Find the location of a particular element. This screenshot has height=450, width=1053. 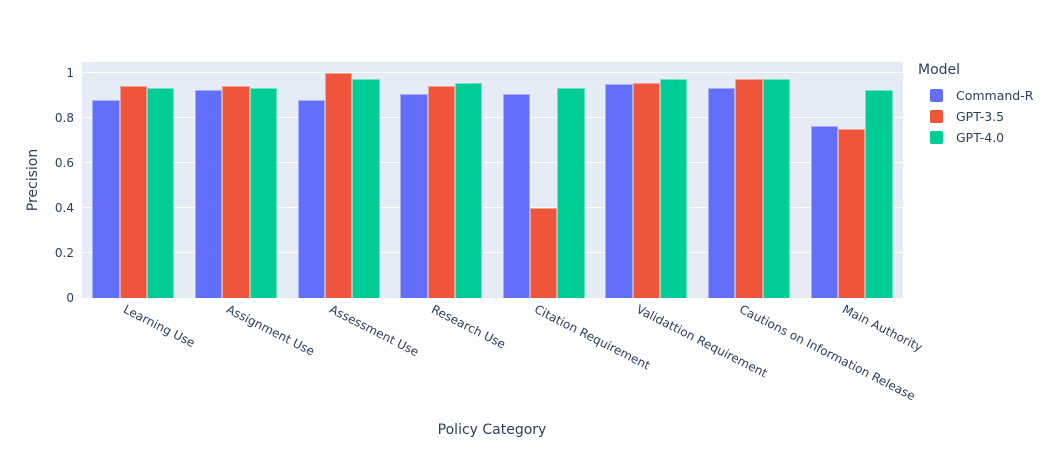

legend-item-command-r: Command-R is located at coordinates (975, 95).